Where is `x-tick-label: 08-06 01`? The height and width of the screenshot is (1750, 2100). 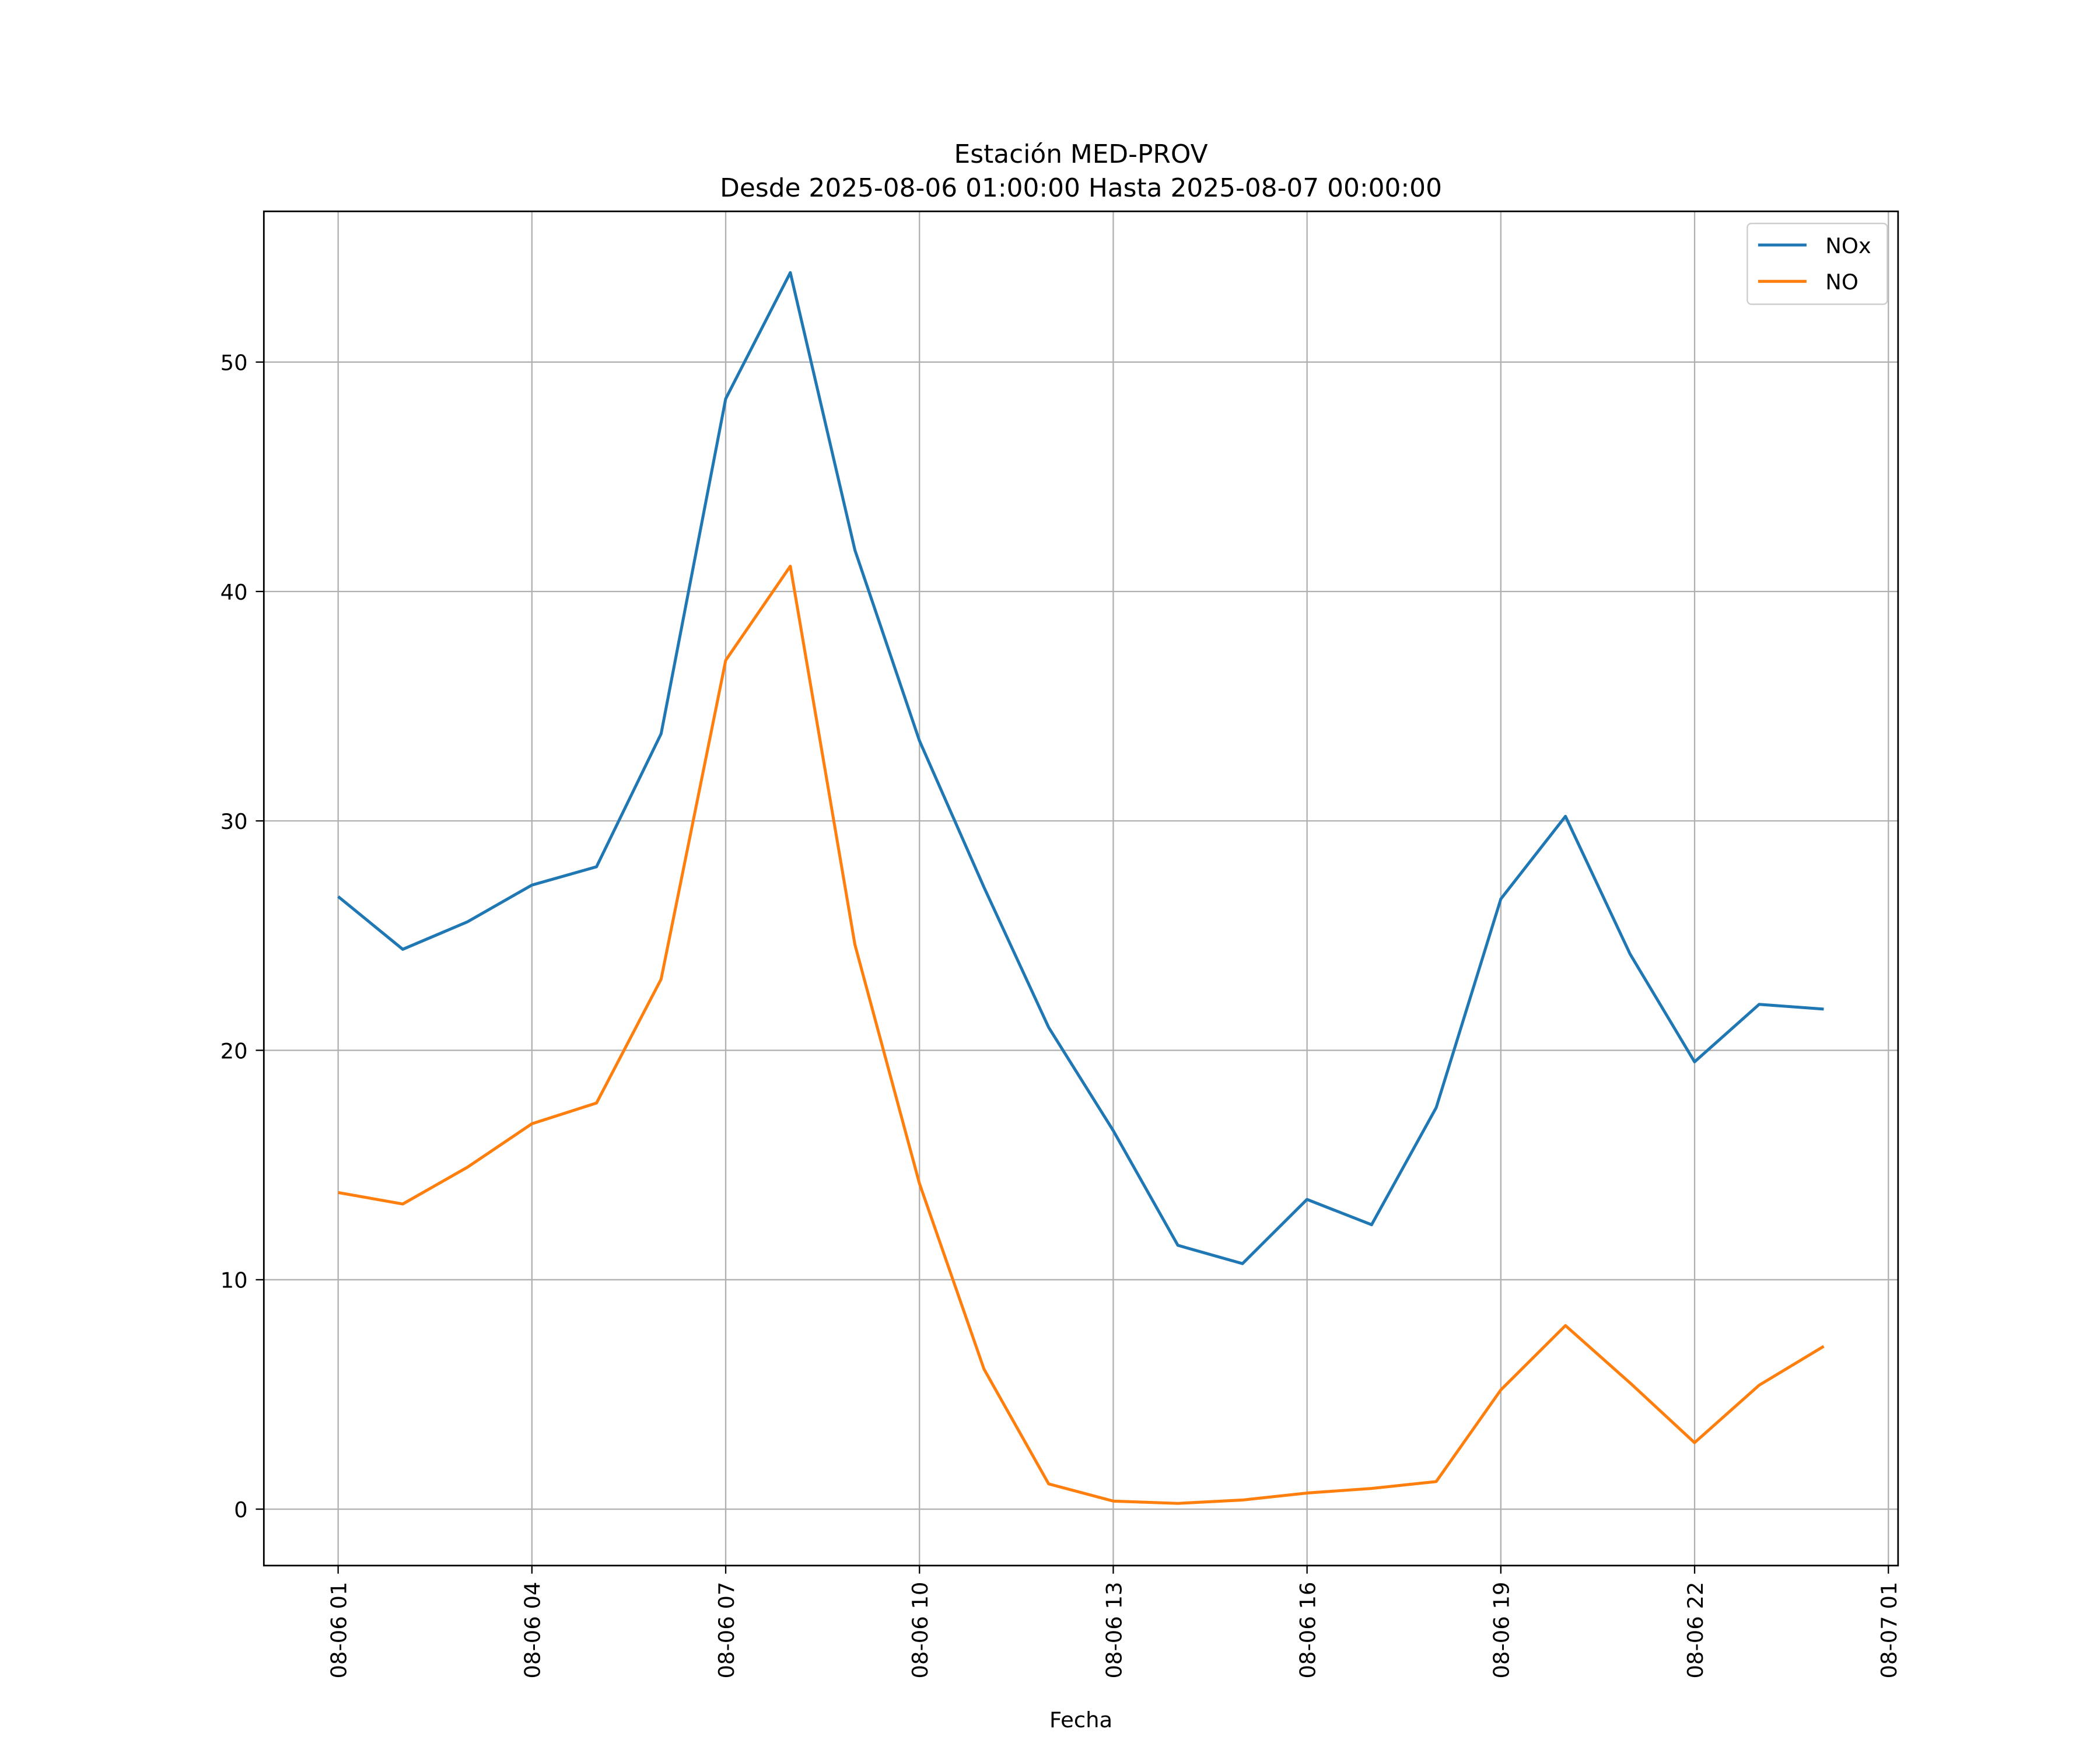 x-tick-label: 08-06 01 is located at coordinates (338, 1630).